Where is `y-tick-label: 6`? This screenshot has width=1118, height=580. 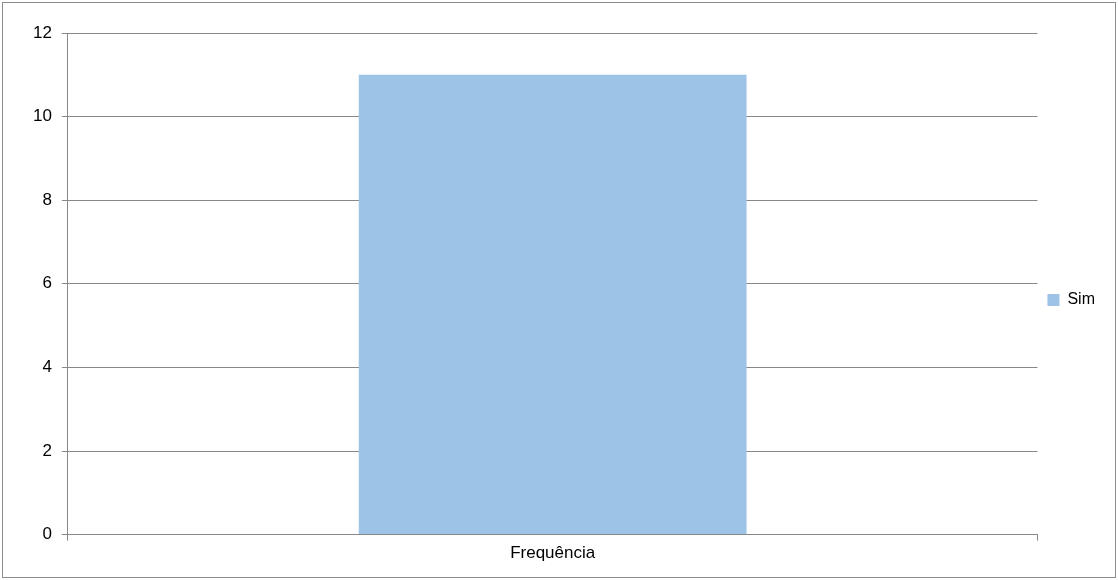 y-tick-label: 6 is located at coordinates (47, 283).